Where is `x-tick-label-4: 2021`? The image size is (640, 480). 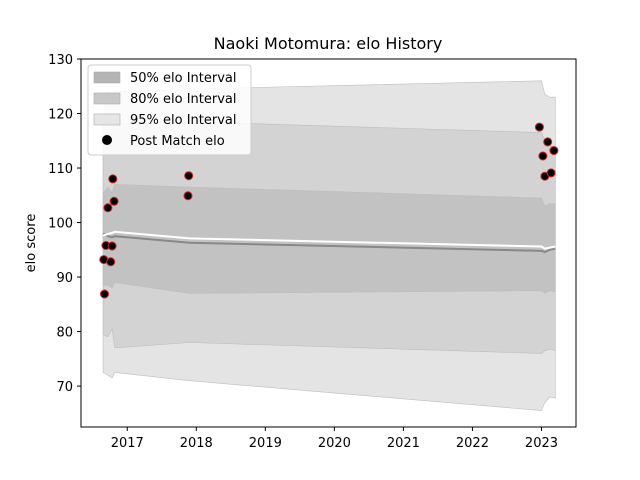 x-tick-label-4: 2021 is located at coordinates (403, 443).